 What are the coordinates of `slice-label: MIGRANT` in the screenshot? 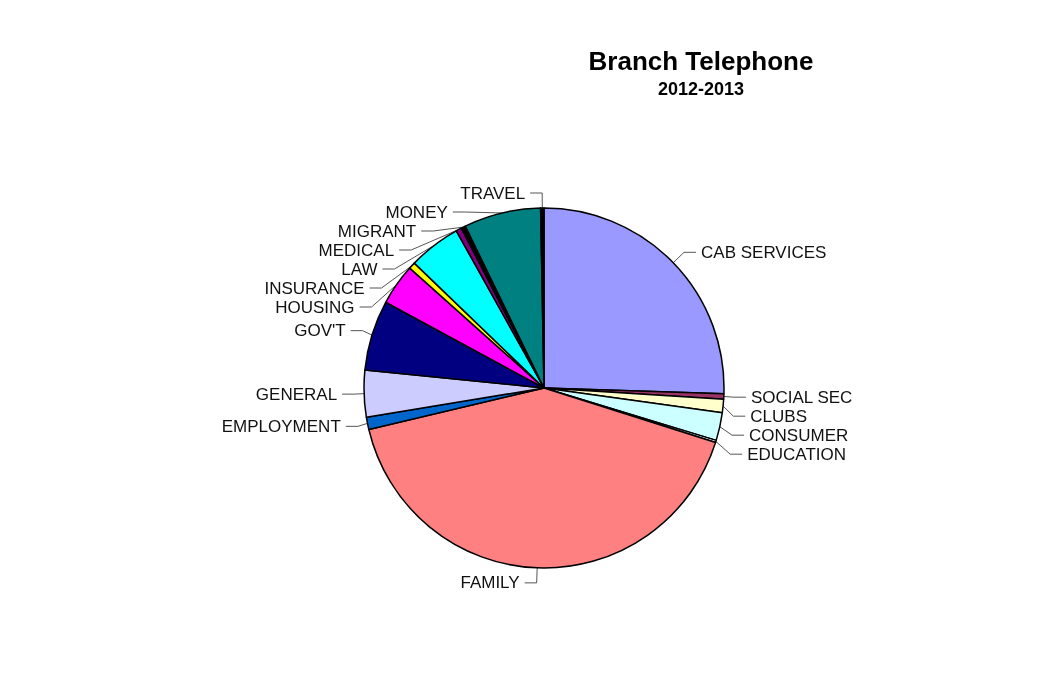 It's located at (377, 231).